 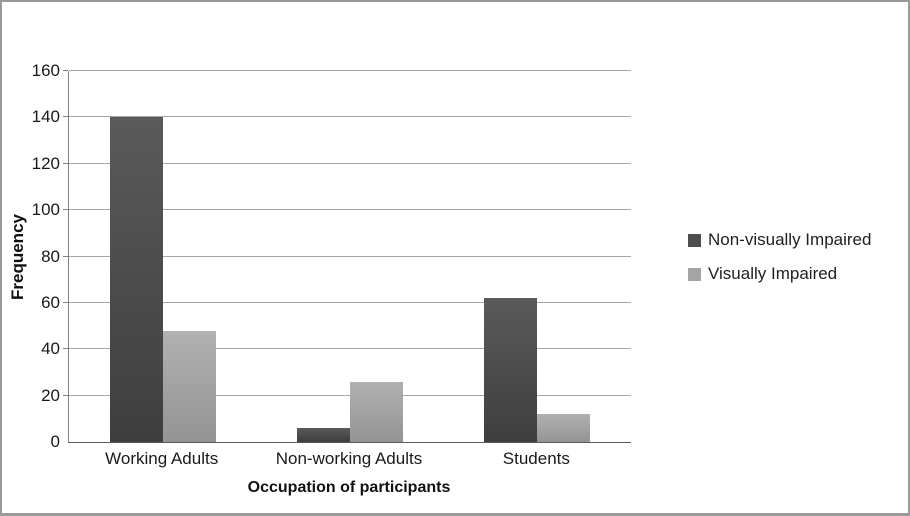 What do you see at coordinates (376, 411) in the screenshot?
I see `bar-non-working-adults-visually-impaired` at bounding box center [376, 411].